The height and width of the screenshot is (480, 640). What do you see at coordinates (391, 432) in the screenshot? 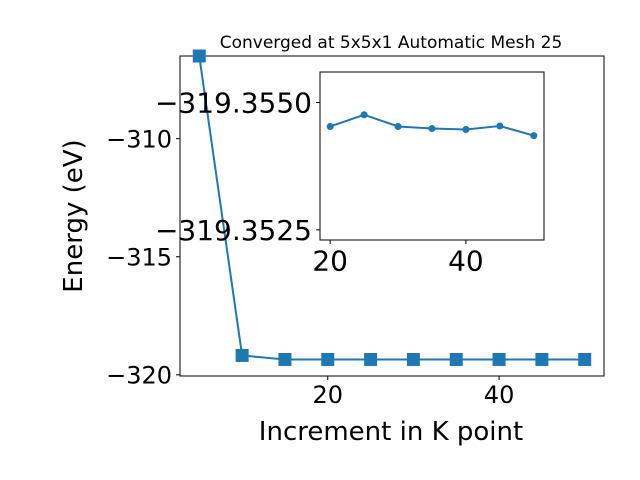
I see `x-axis-label: Increment in K point` at bounding box center [391, 432].